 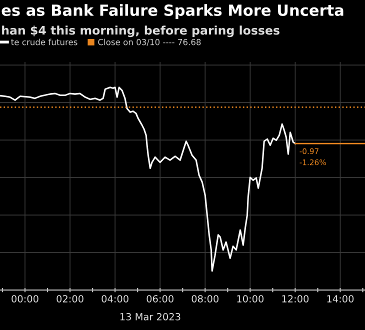 I want to click on legend-label: Close on 03/10 ---- 76.68, so click(x=149, y=42).